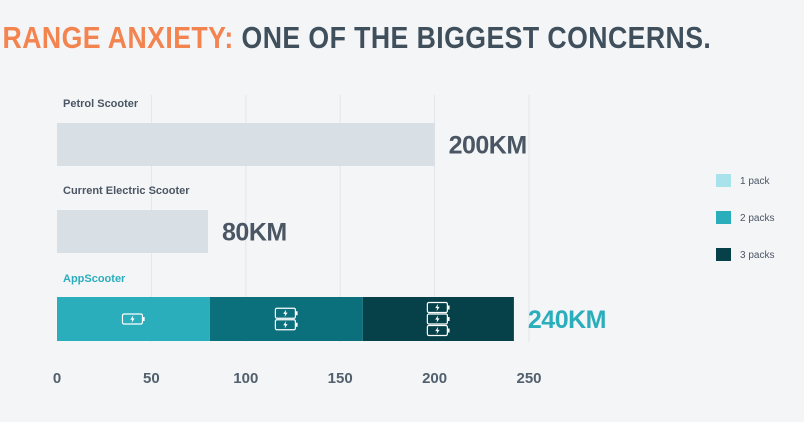 The width and height of the screenshot is (804, 422). What do you see at coordinates (254, 233) in the screenshot?
I see `value-label-current-electric-scooter: 80KM` at bounding box center [254, 233].